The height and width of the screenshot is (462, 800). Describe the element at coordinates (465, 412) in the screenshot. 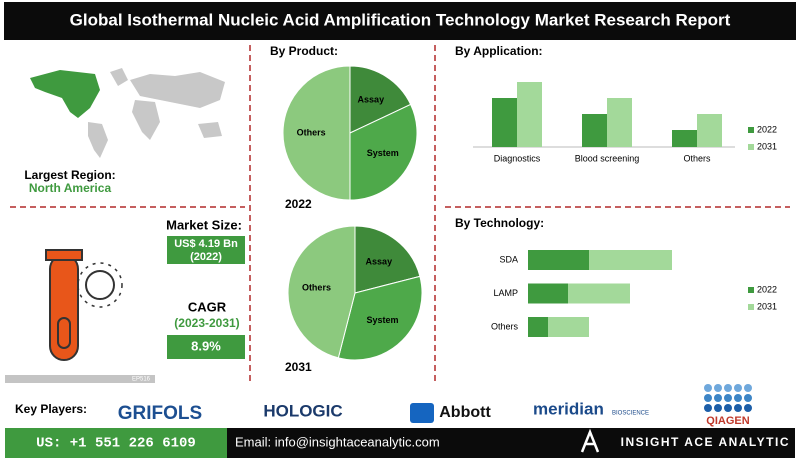

I see `player: Abbott` at that location.